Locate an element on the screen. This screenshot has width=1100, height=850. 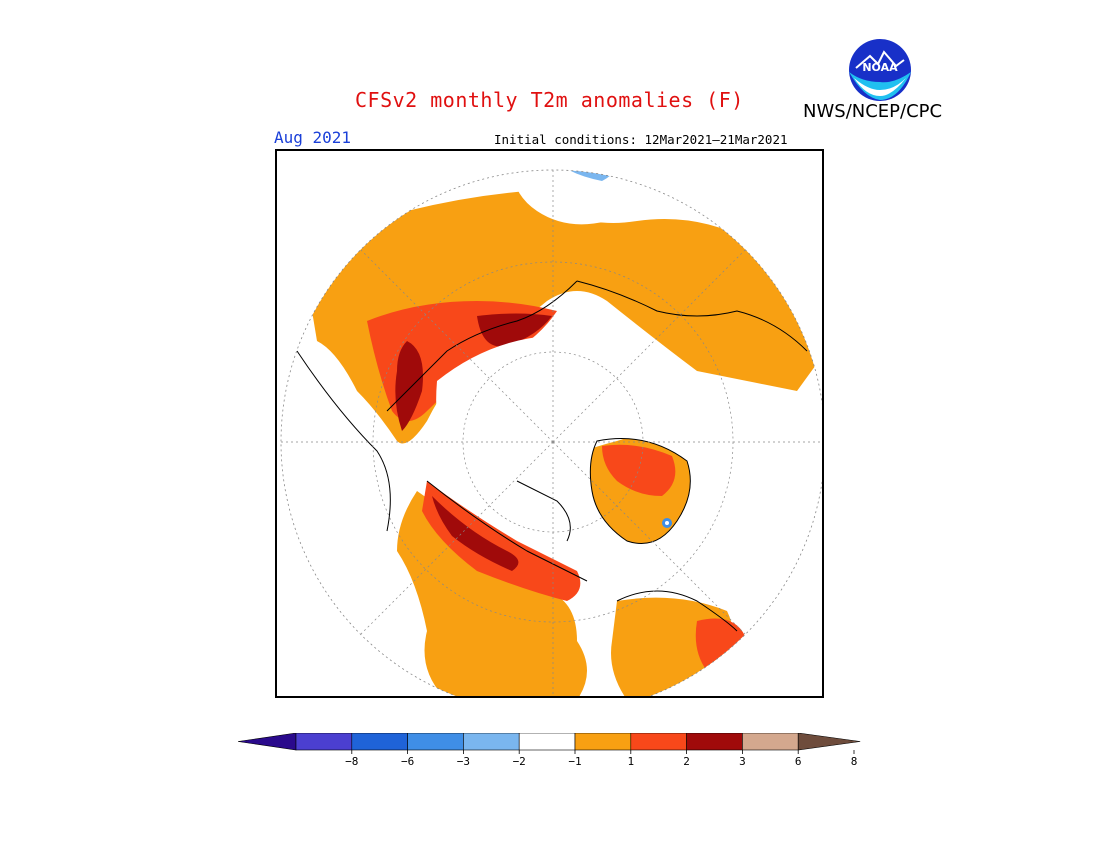
map-title: CFSv2 monthly T2m anomalies (F) is located at coordinates (549, 100).